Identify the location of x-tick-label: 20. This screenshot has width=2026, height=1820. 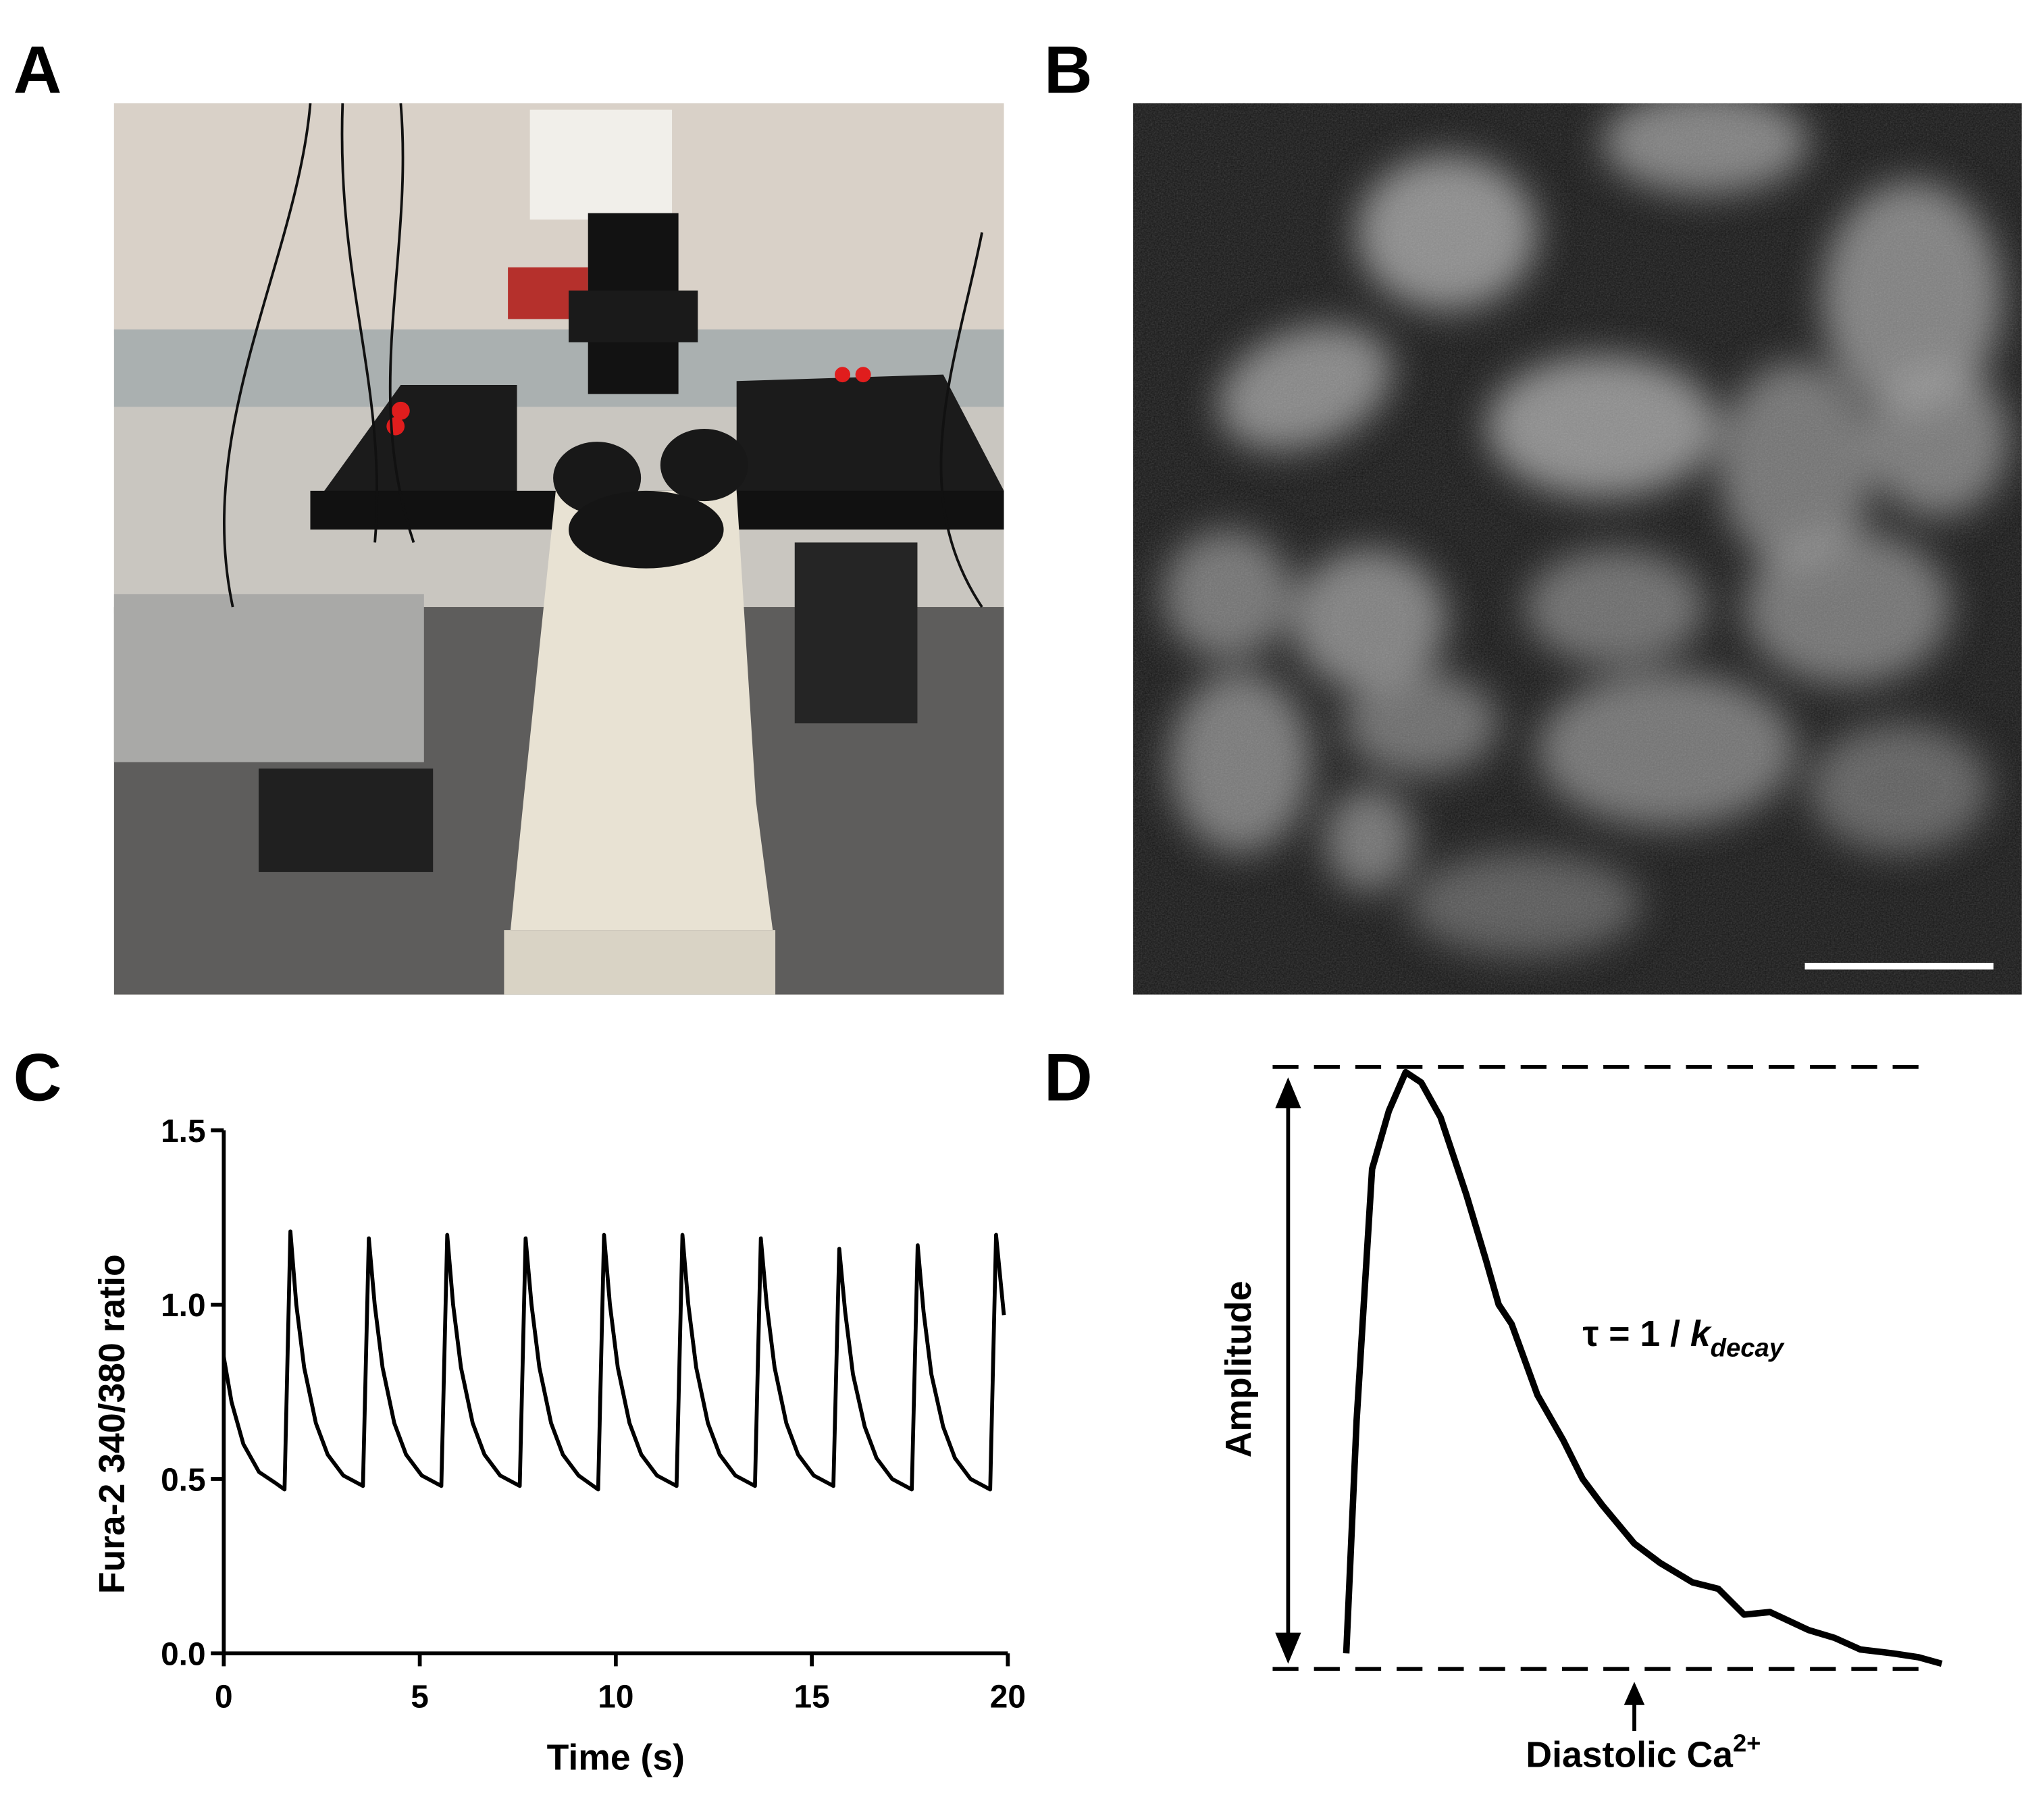
(1008, 1698).